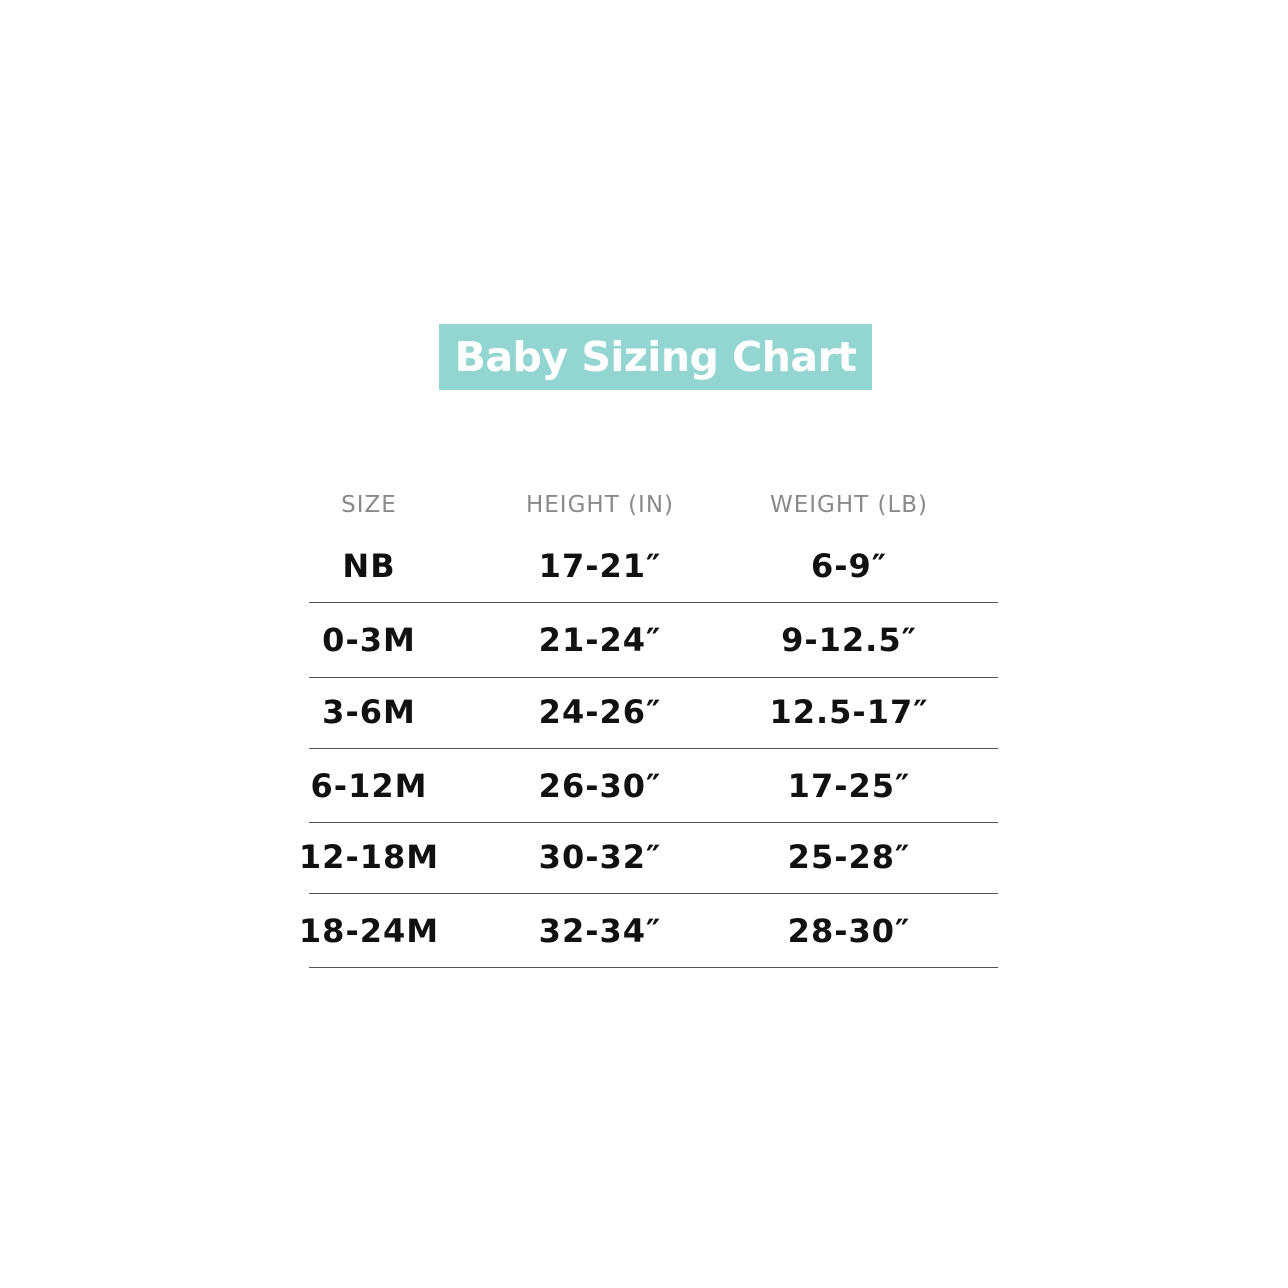  What do you see at coordinates (369, 712) in the screenshot?
I see `cell-size: 3-6M` at bounding box center [369, 712].